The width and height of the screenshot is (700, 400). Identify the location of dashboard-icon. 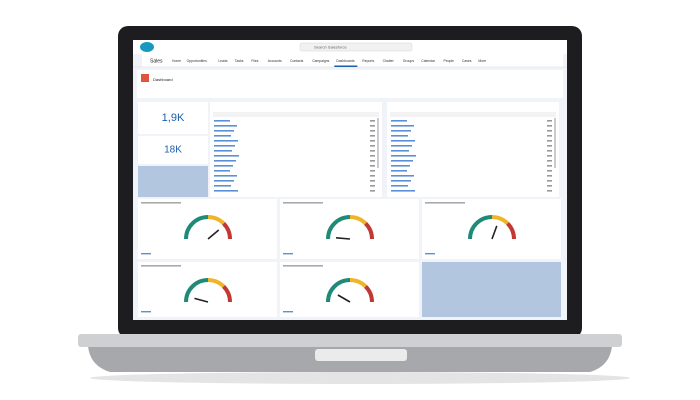
(145, 78).